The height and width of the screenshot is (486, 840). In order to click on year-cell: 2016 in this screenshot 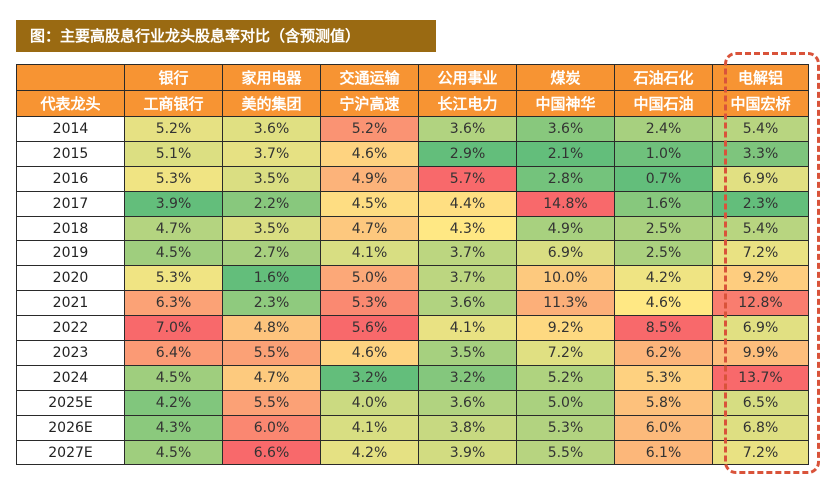, I will do `click(70, 178)`.